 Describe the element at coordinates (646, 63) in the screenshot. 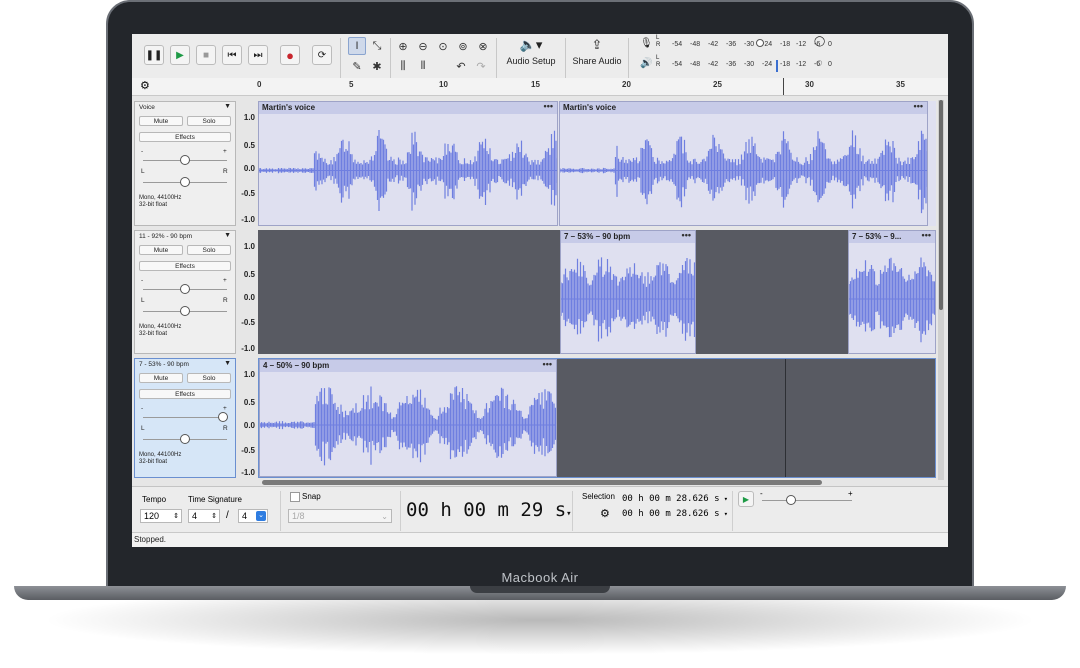

I see `speaker-meter-icon: 🔊` at that location.